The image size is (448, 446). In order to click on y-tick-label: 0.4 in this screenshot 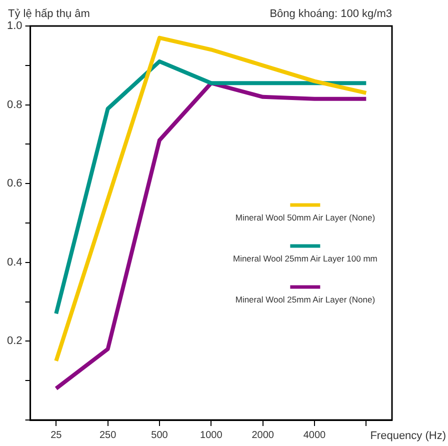, I will do `click(14, 262)`.